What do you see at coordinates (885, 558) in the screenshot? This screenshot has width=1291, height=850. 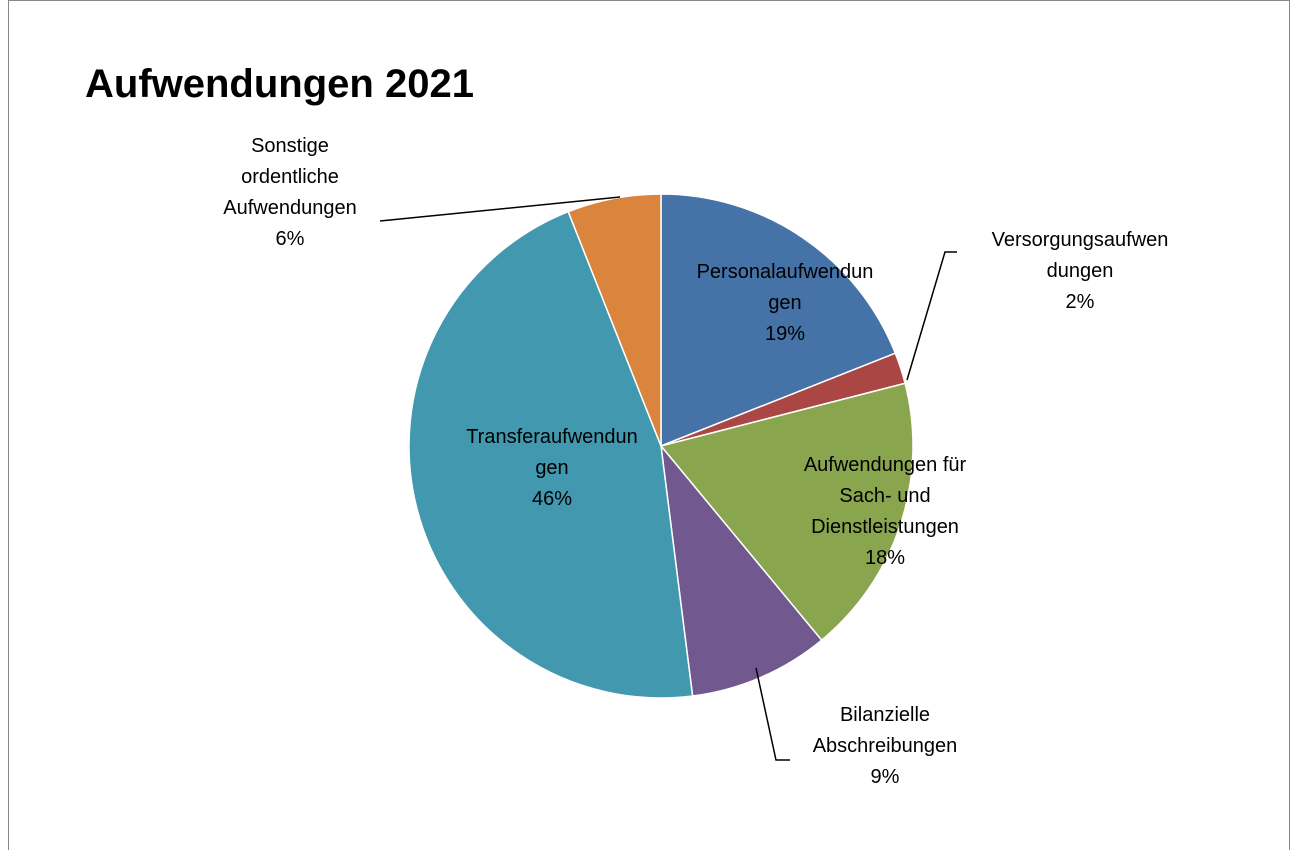 I see `slice-value-label: 18%` at bounding box center [885, 558].